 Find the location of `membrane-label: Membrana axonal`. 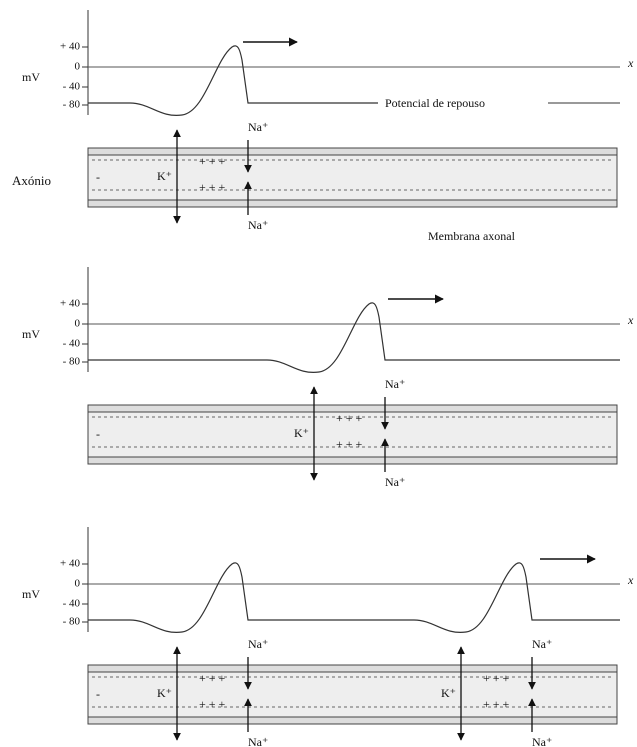

membrane-label: Membrana axonal is located at coordinates (472, 236).